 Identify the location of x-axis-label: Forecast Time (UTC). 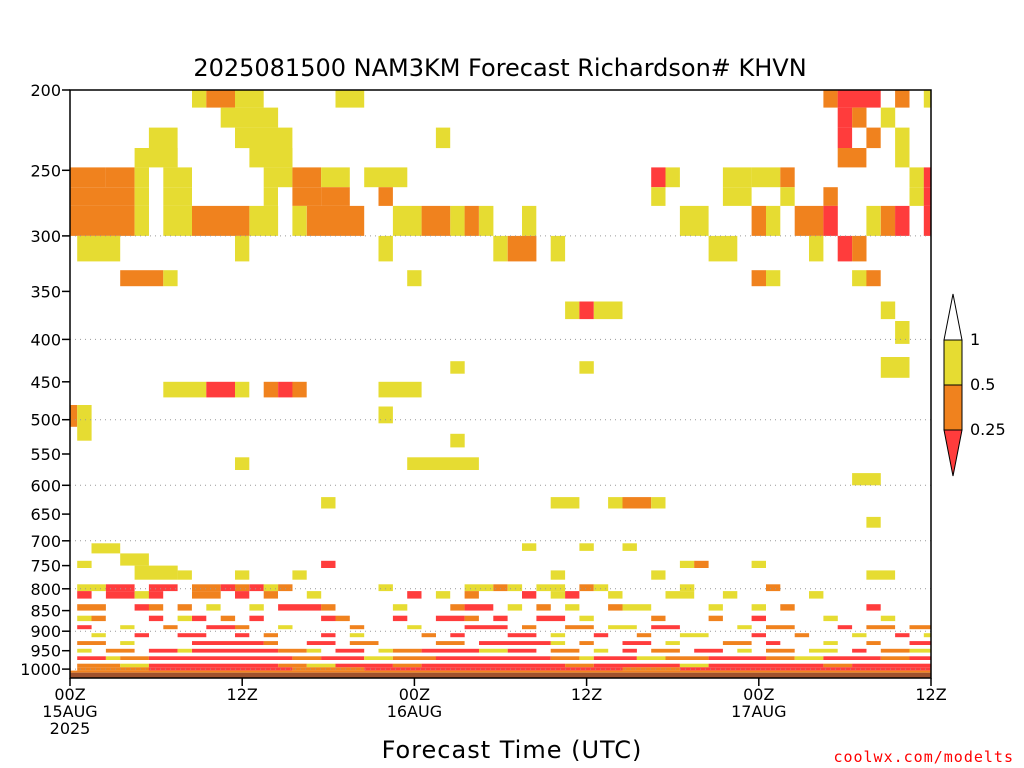
(512, 750).